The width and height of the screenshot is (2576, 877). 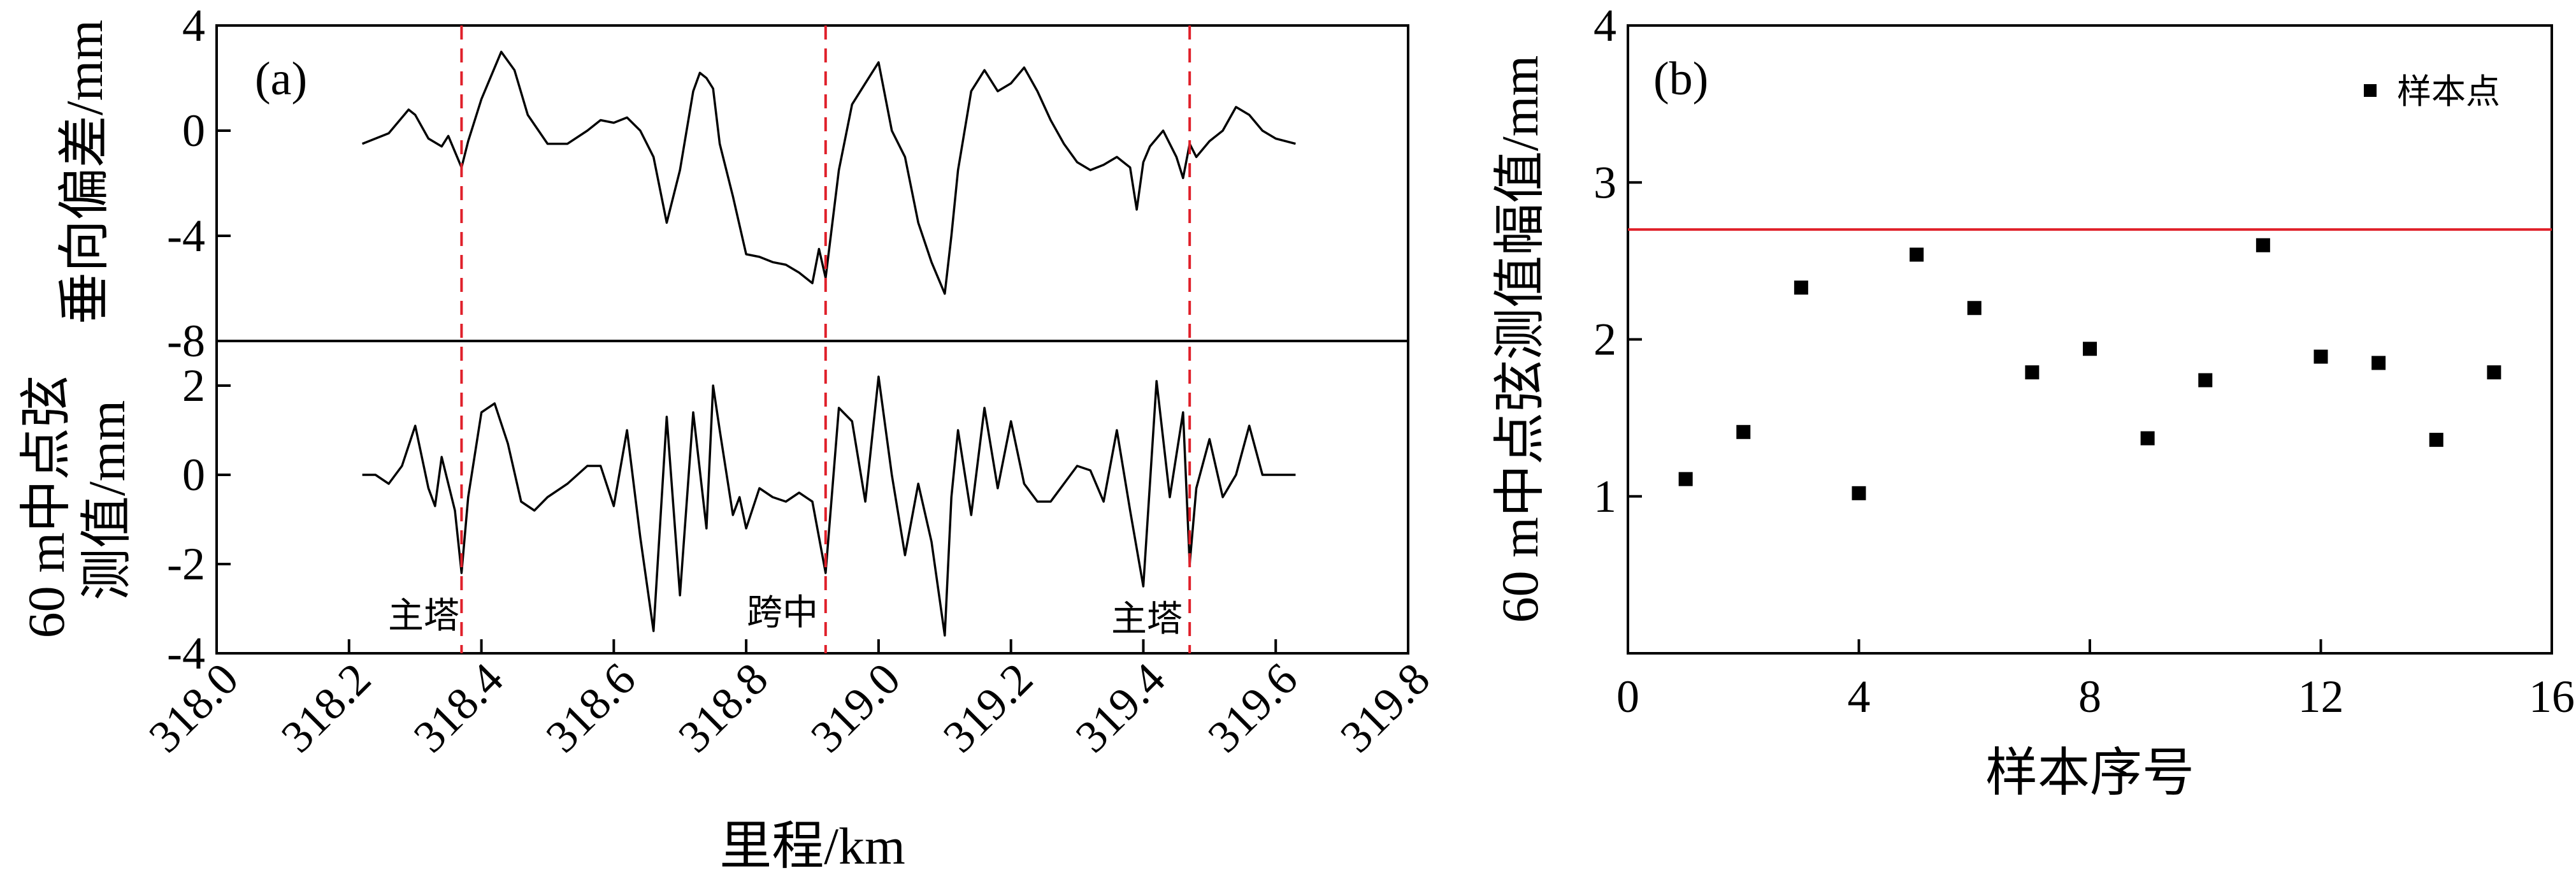 I want to click on panel-a-xtick-label: 319.0, so click(x=855, y=707).